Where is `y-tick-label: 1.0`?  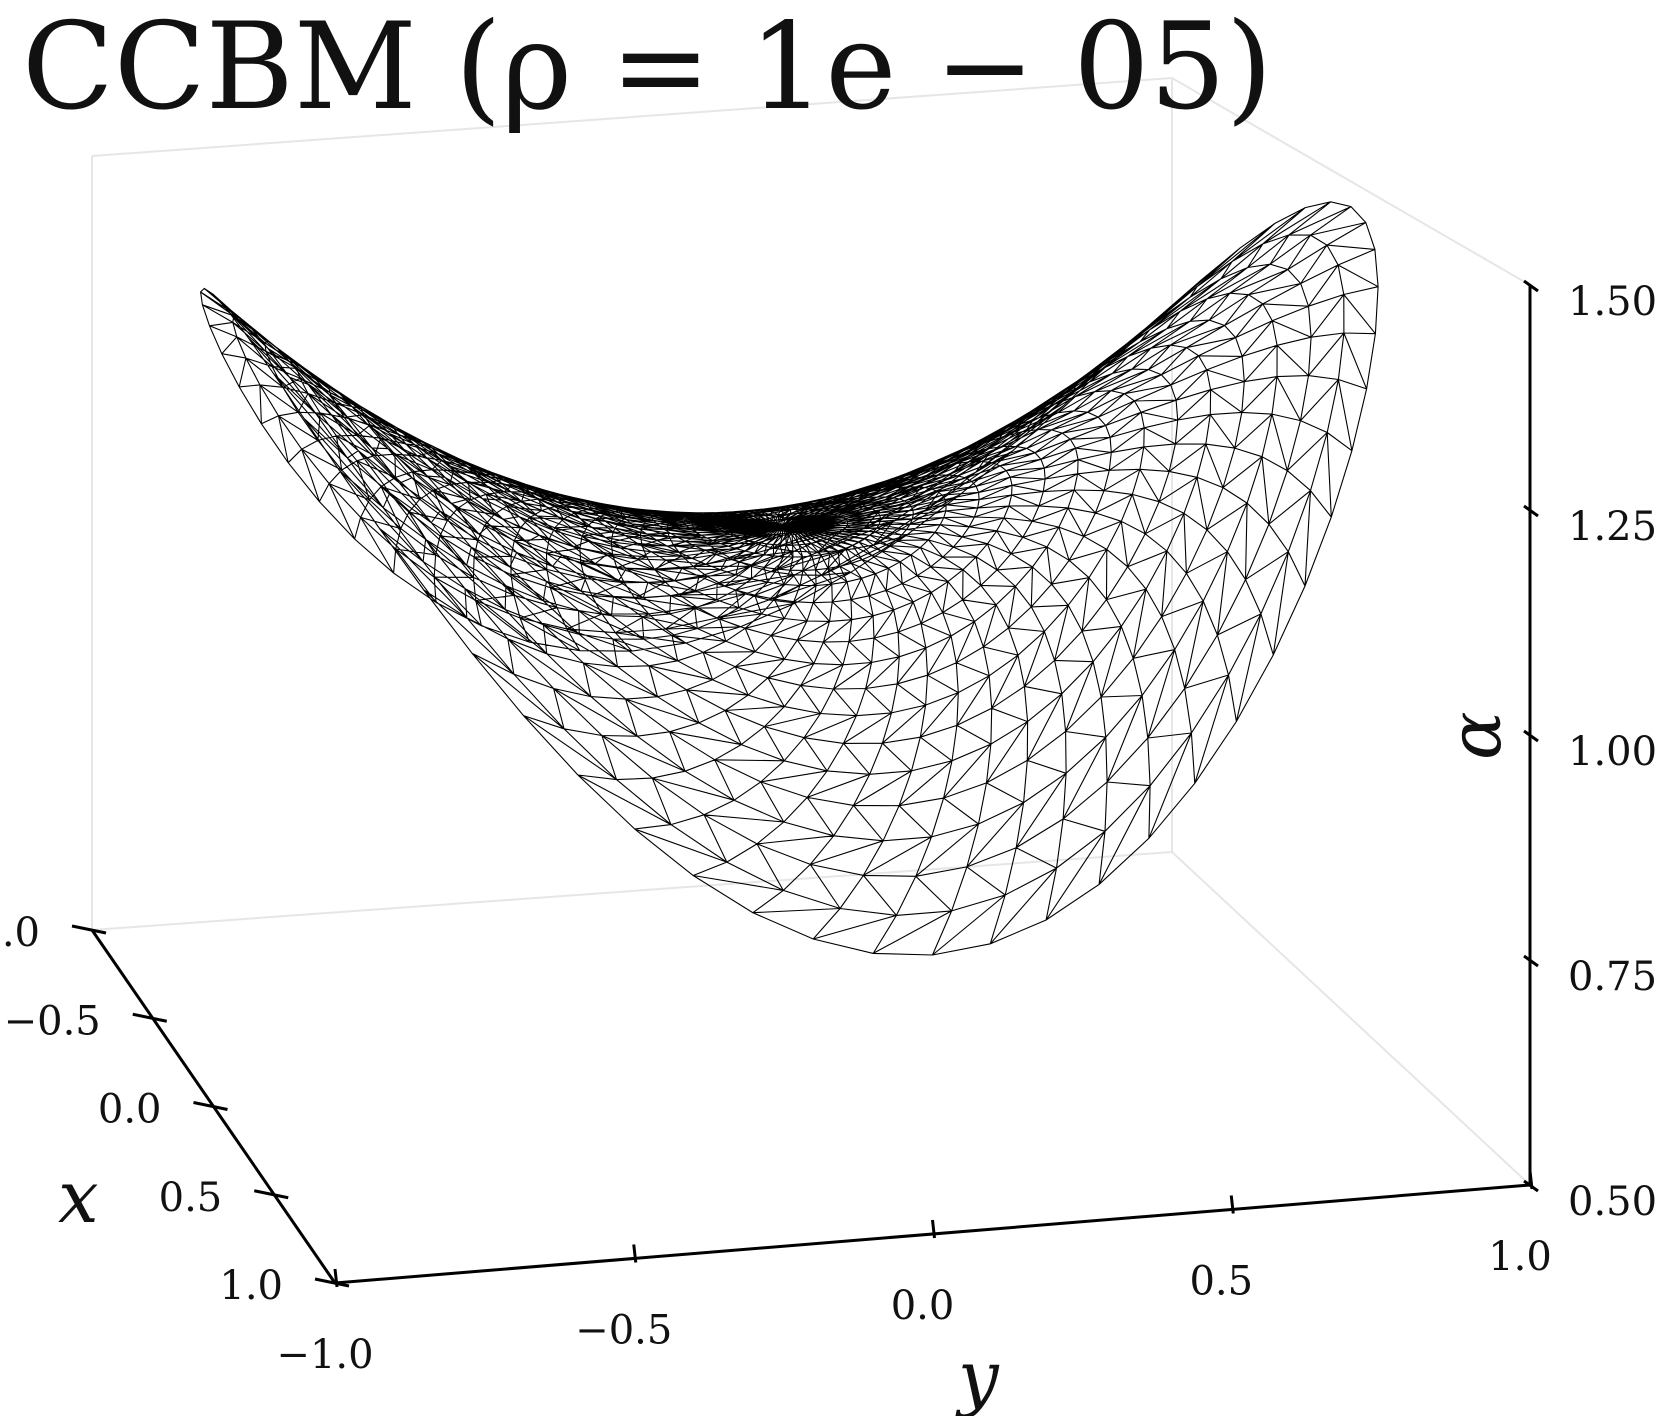 y-tick-label: 1.0 is located at coordinates (1520, 1257).